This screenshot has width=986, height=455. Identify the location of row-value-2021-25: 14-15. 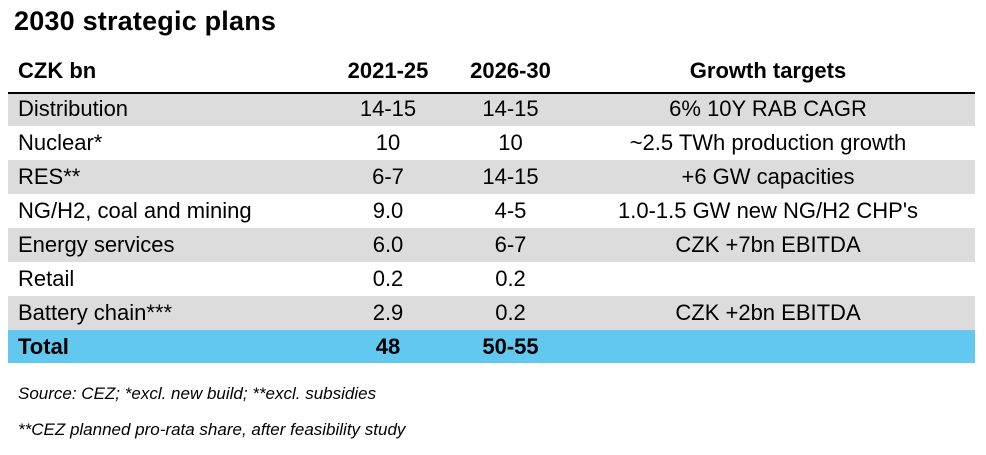
(388, 108).